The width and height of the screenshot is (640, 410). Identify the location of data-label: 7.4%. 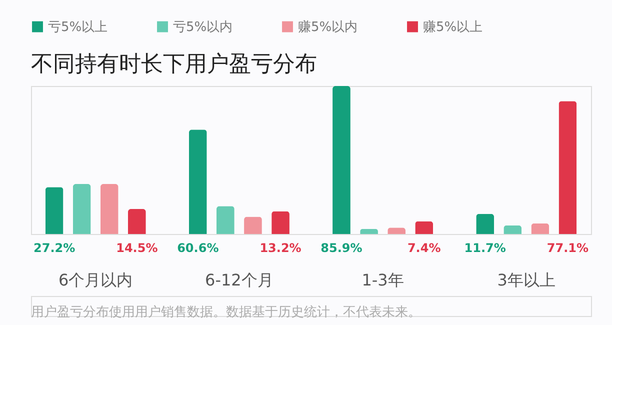
(424, 248).